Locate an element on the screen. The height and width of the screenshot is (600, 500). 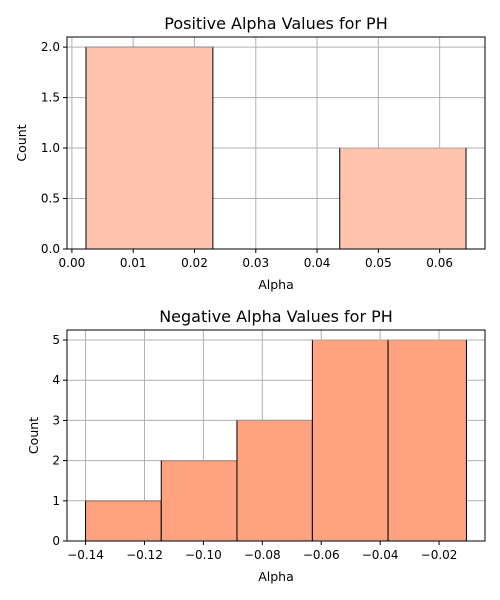
x-tick-label: −0.14 is located at coordinates (85, 555).